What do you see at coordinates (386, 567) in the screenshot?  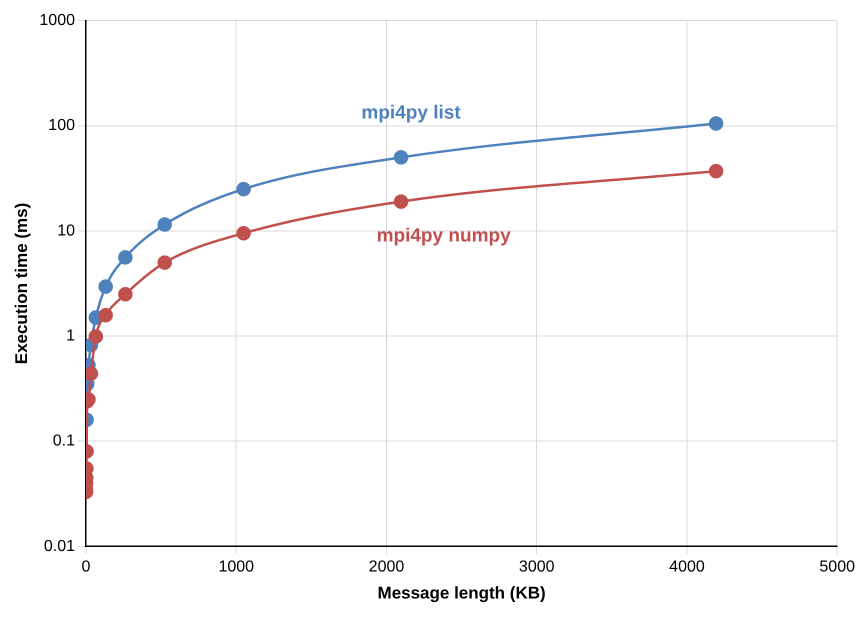 I see `x-tick-label: 2000` at bounding box center [386, 567].